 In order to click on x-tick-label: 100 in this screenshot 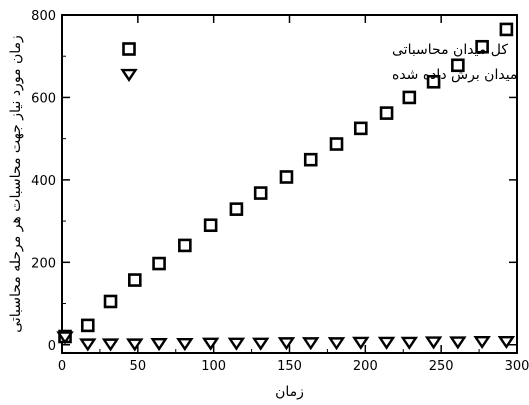, I will do `click(213, 366)`.